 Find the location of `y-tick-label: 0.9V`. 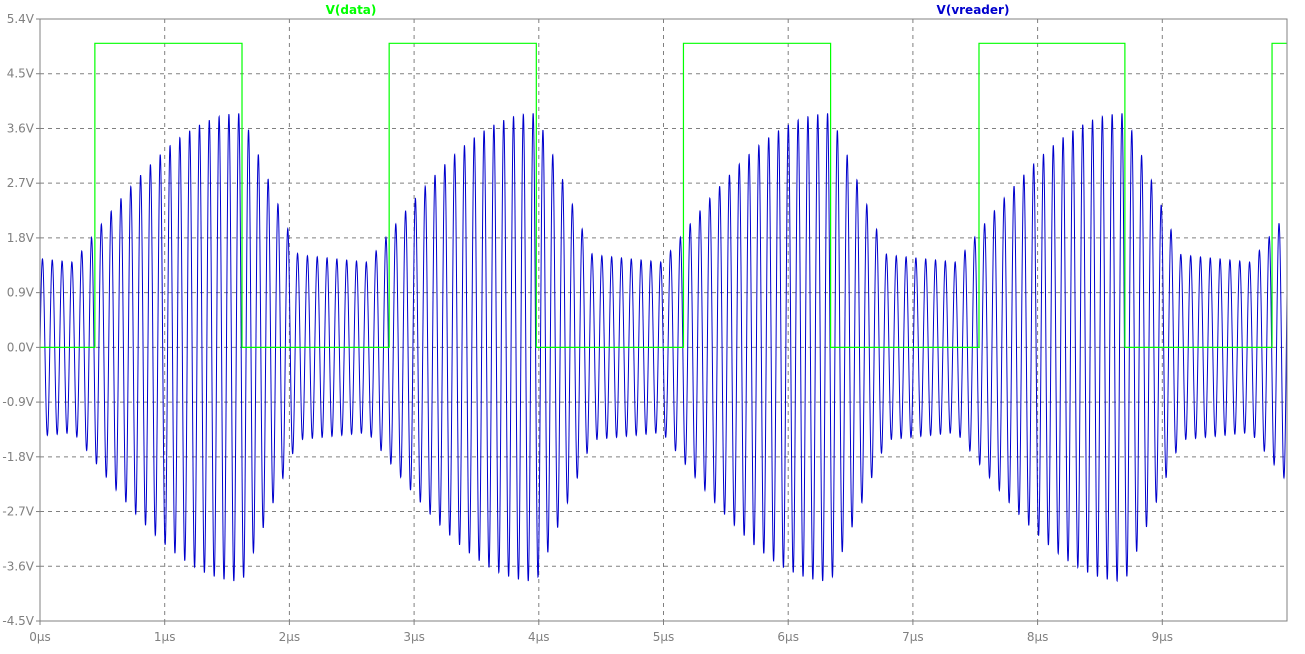

y-tick-label: 0.9V is located at coordinates (21, 293).